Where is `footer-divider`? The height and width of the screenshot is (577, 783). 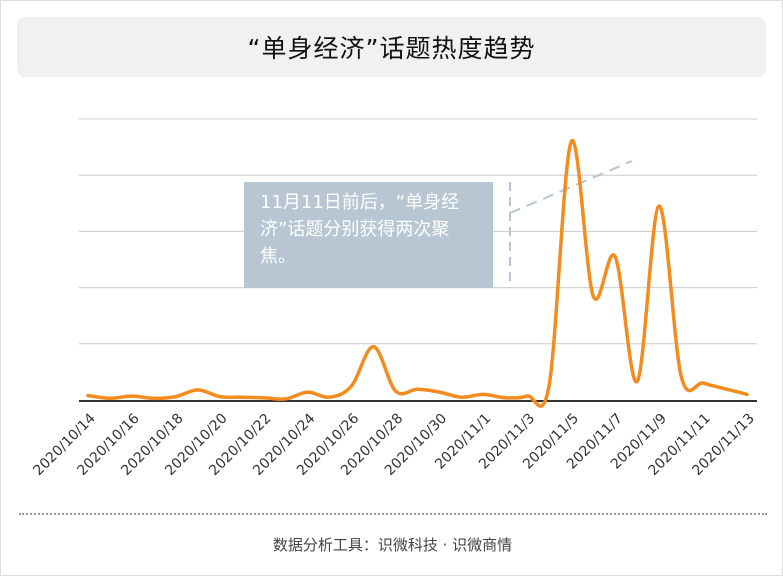
footer-divider is located at coordinates (393, 514).